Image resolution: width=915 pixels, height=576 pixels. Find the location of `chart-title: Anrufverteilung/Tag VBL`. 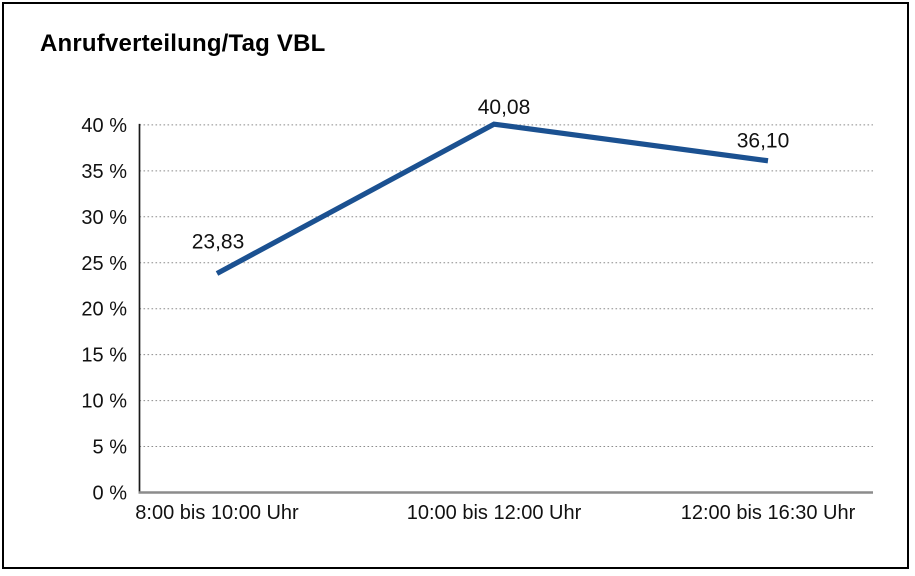

chart-title: Anrufverteilung/Tag VBL is located at coordinates (183, 43).